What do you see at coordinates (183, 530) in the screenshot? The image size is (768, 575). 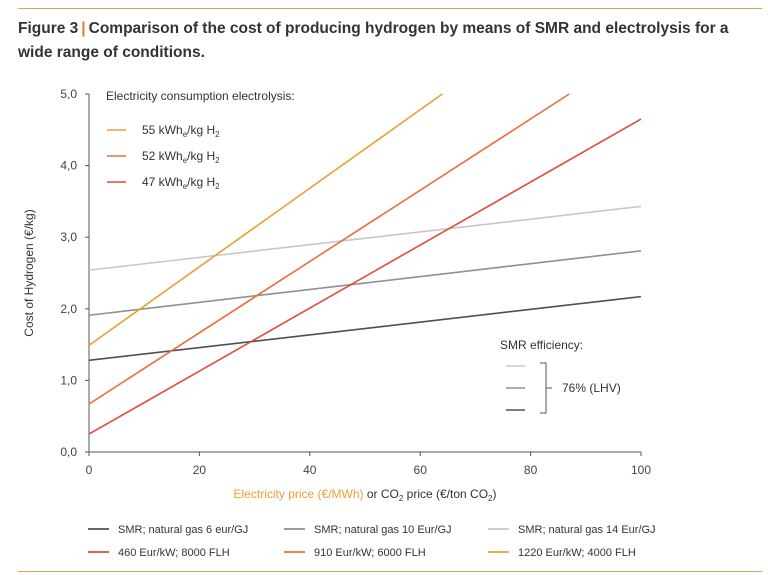 I see `bottom-legend-label: SMR; natural gas 6 eur/GJ` at bounding box center [183, 530].